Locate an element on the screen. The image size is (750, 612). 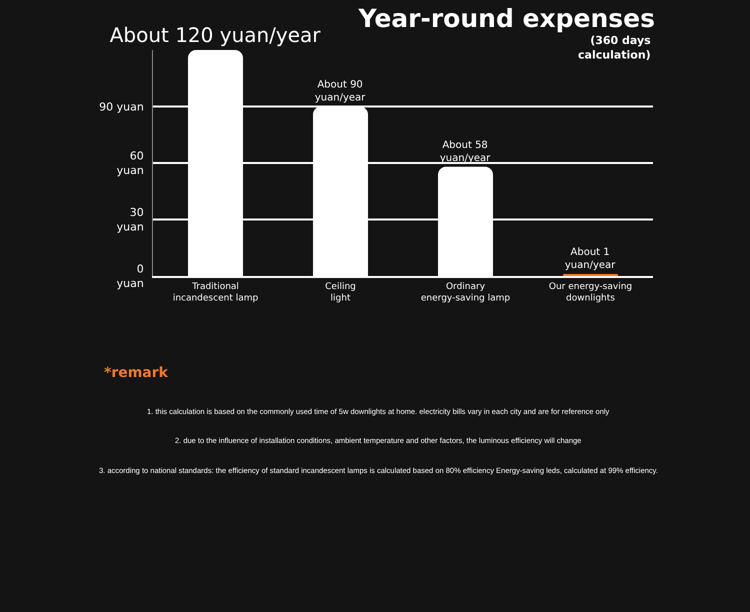
data-label: About 58 yuan/year is located at coordinates (466, 152).